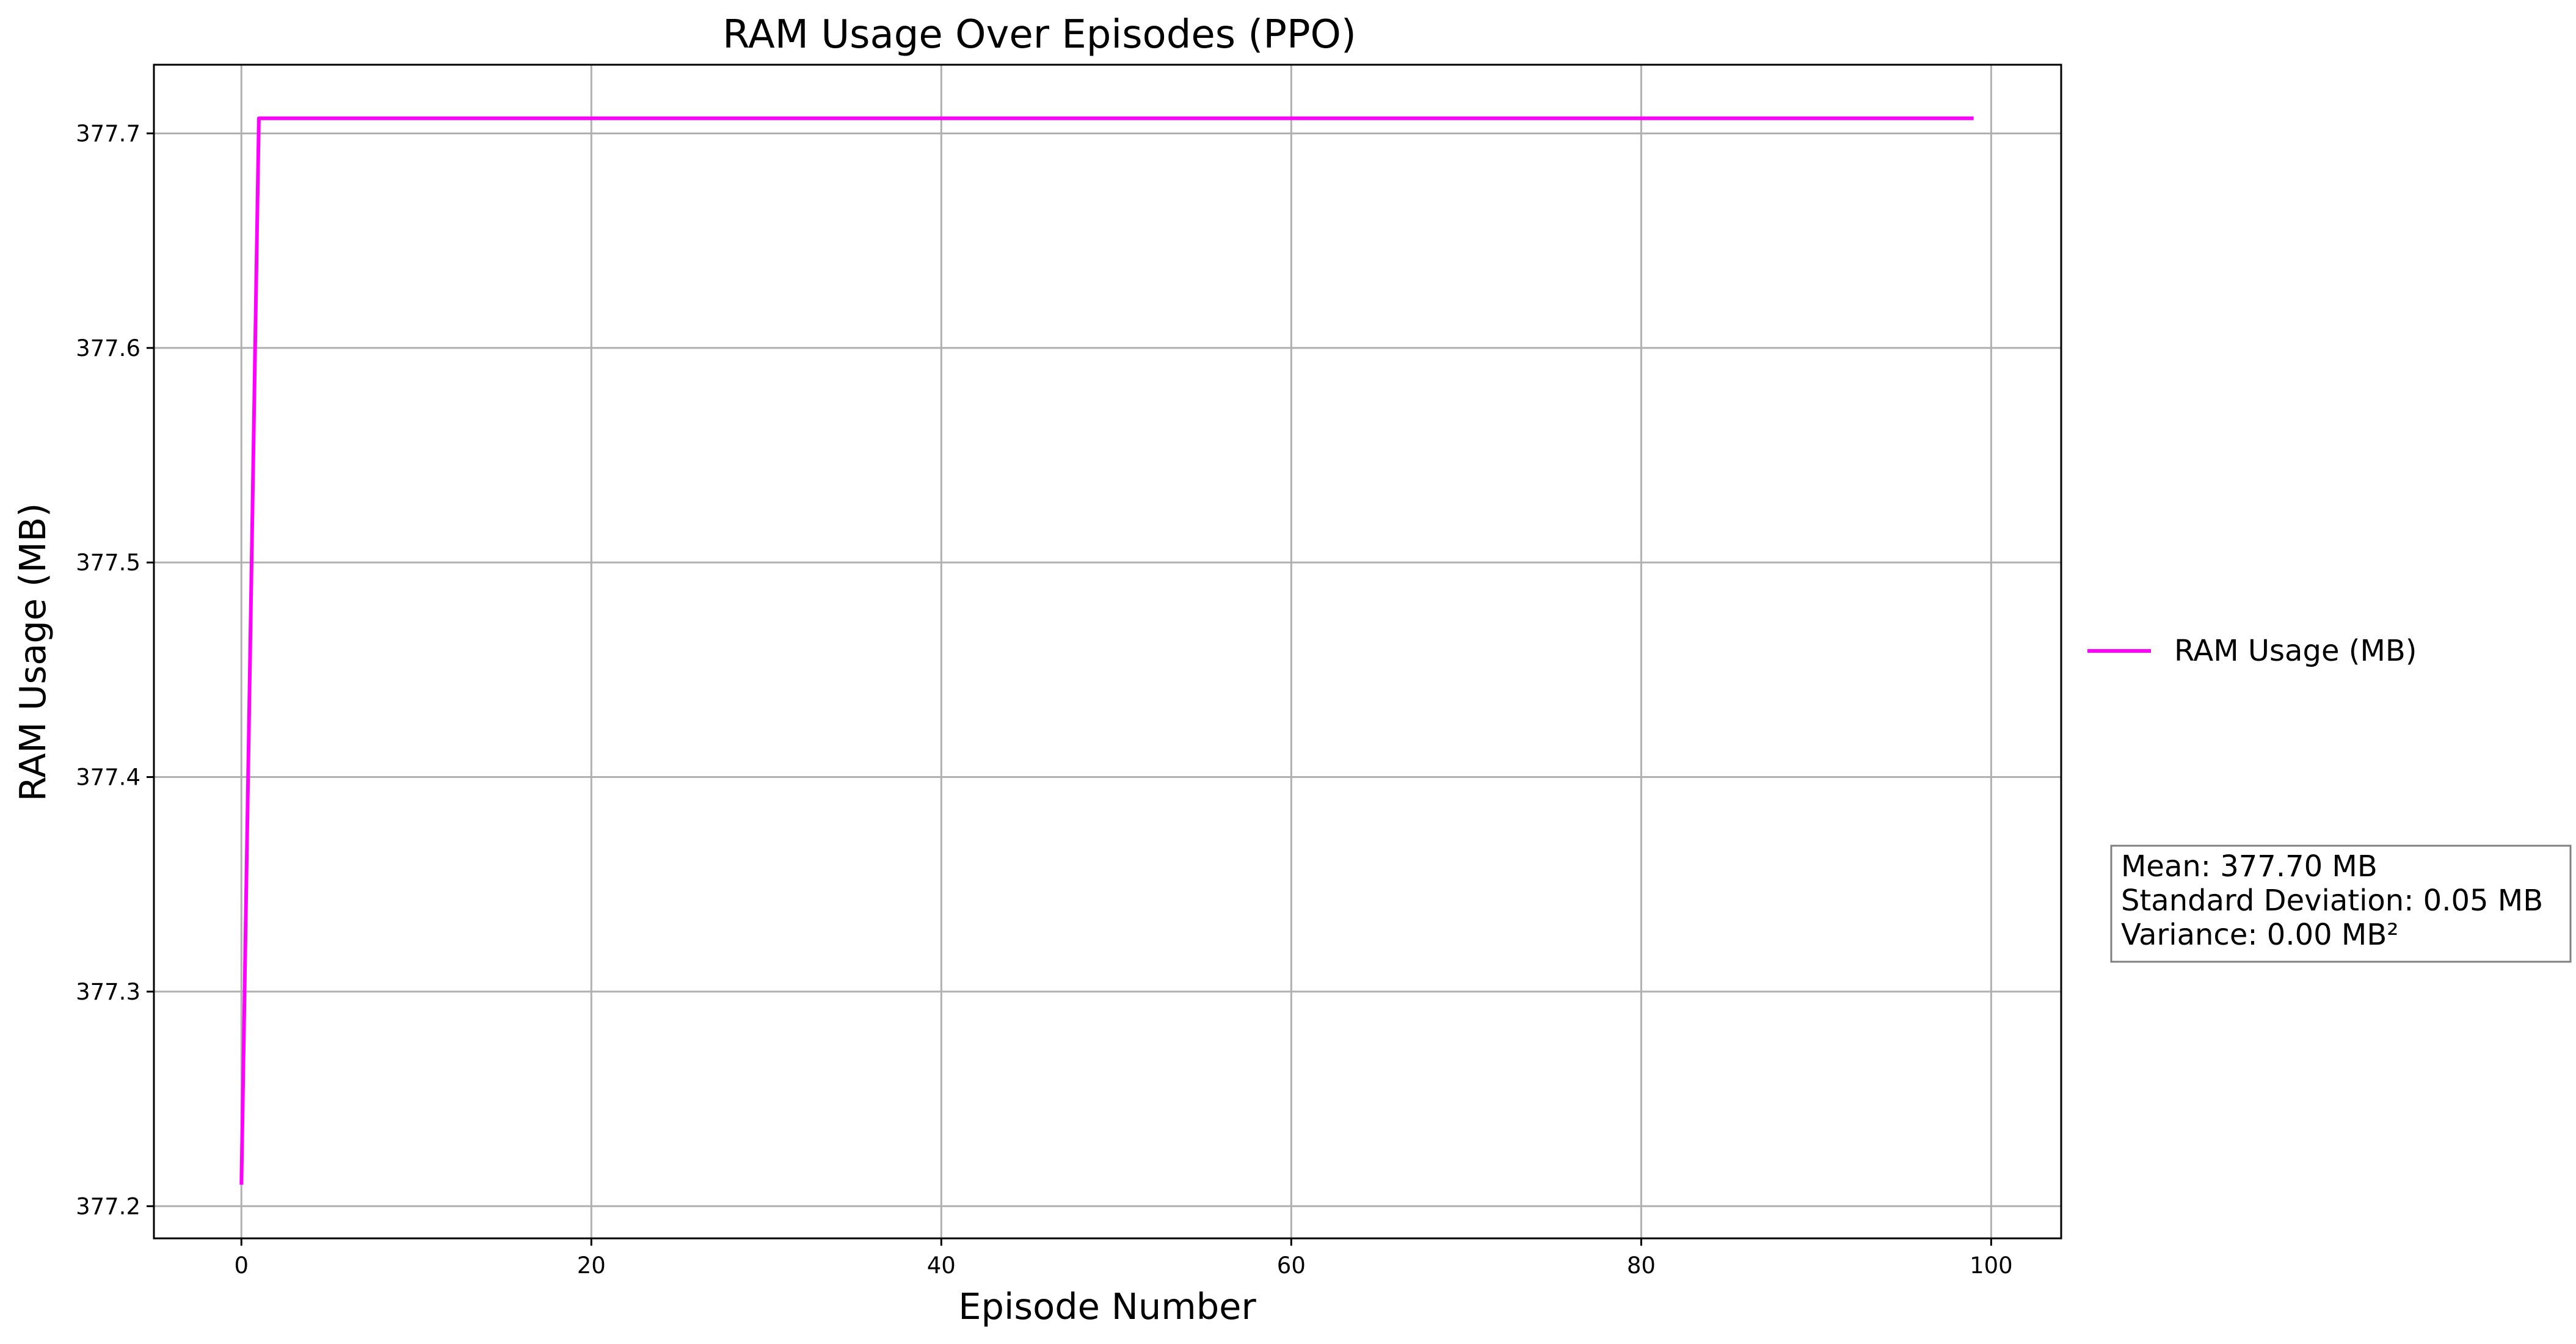 The height and width of the screenshot is (1344, 2576). What do you see at coordinates (241, 1265) in the screenshot?
I see `x-tick-label: 0` at bounding box center [241, 1265].